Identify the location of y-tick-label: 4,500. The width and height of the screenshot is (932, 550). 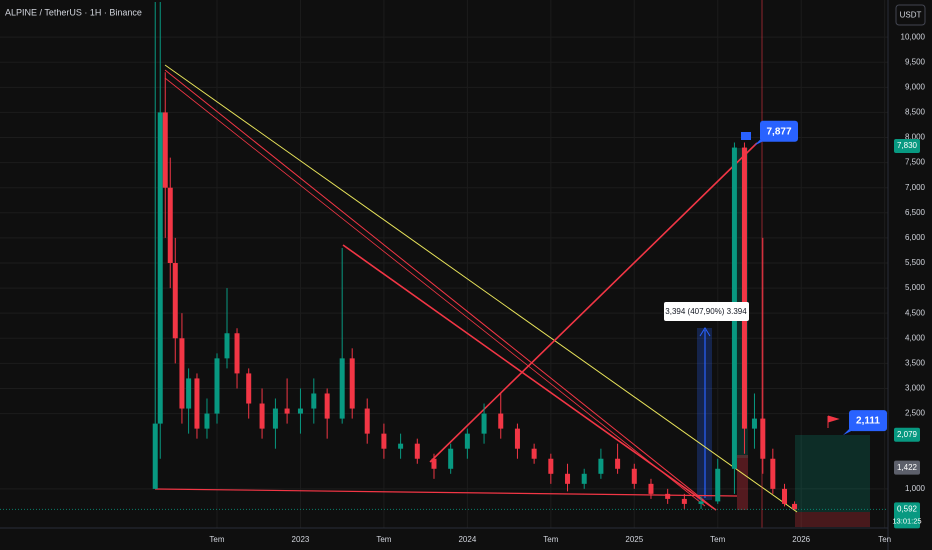
(915, 312).